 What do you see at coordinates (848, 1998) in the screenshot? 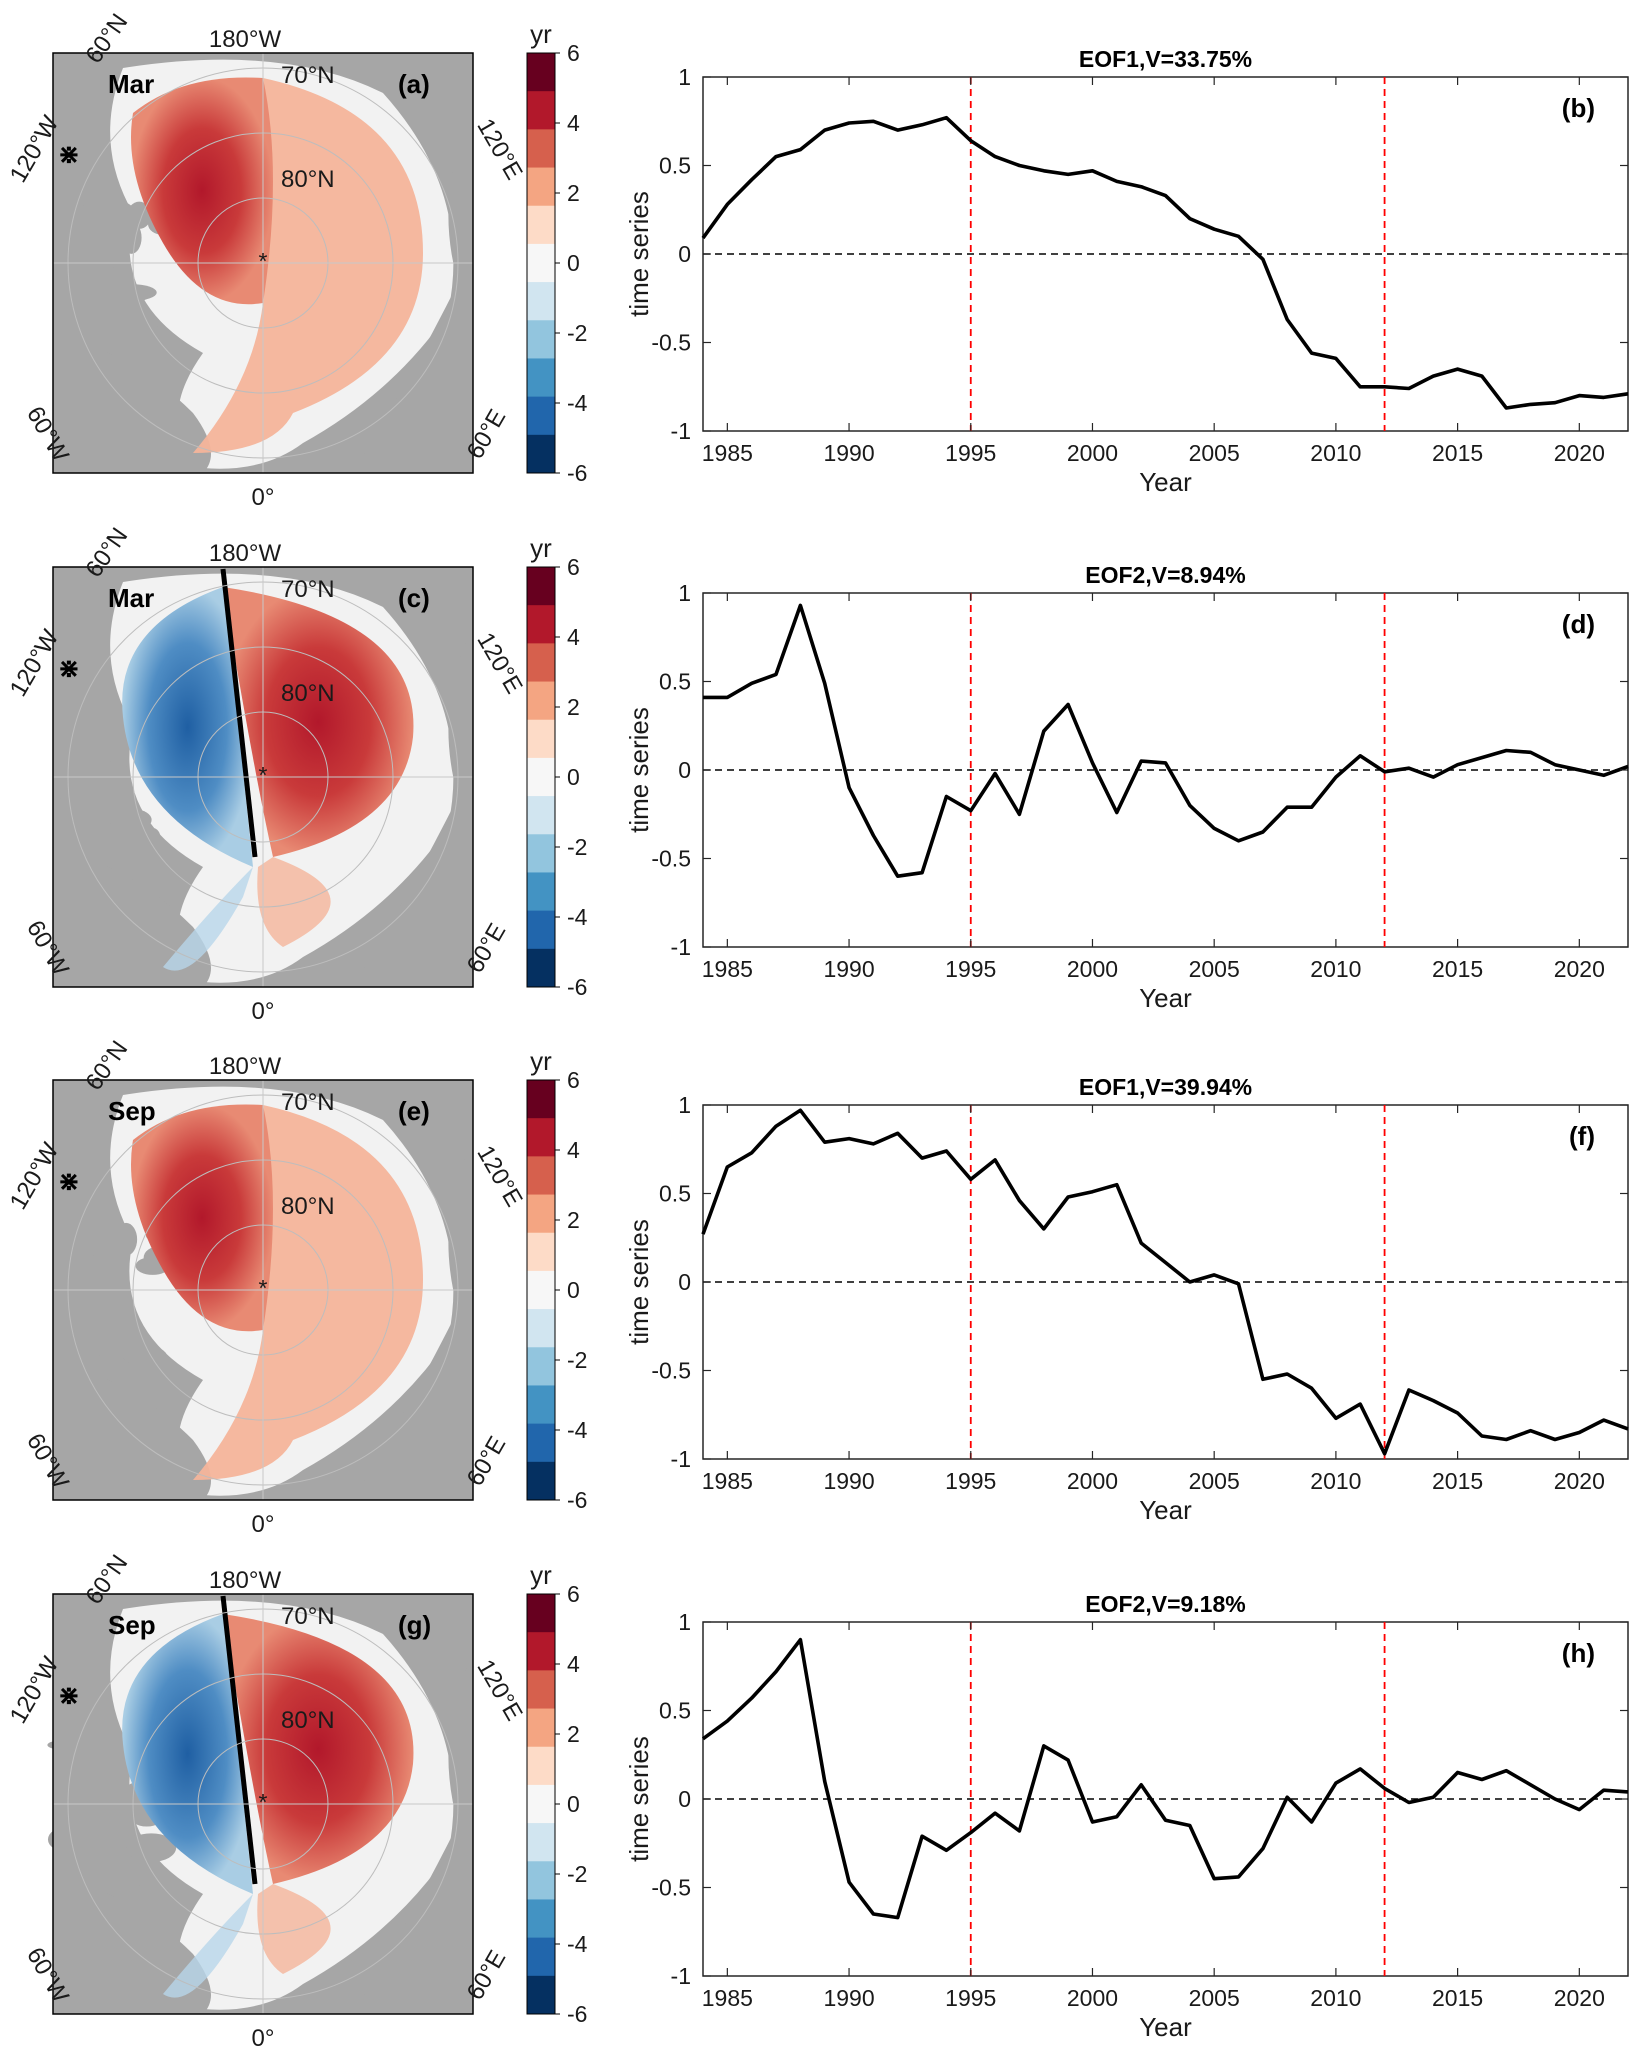
I see `x-tick-label: 1990` at bounding box center [848, 1998].